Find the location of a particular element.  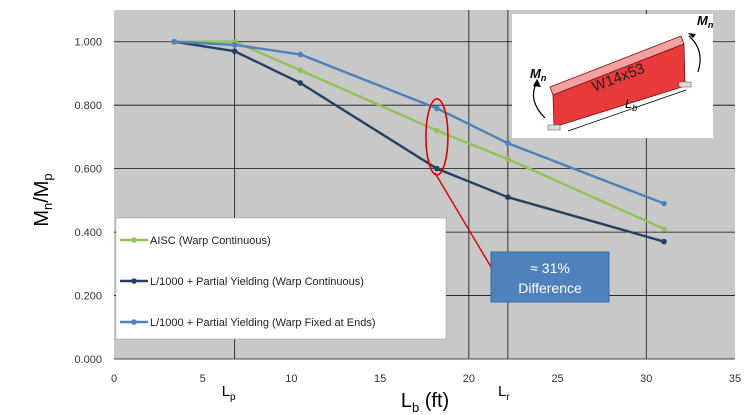

y-tick-label: 0.400 is located at coordinates (88, 233).